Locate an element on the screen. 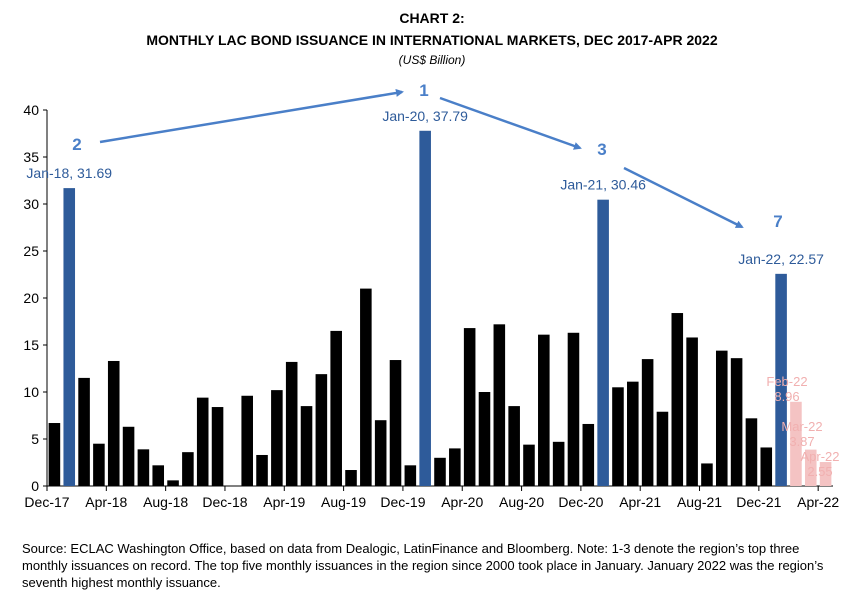 This screenshot has width=864, height=594. y-tick-label: 35 is located at coordinates (31, 157).